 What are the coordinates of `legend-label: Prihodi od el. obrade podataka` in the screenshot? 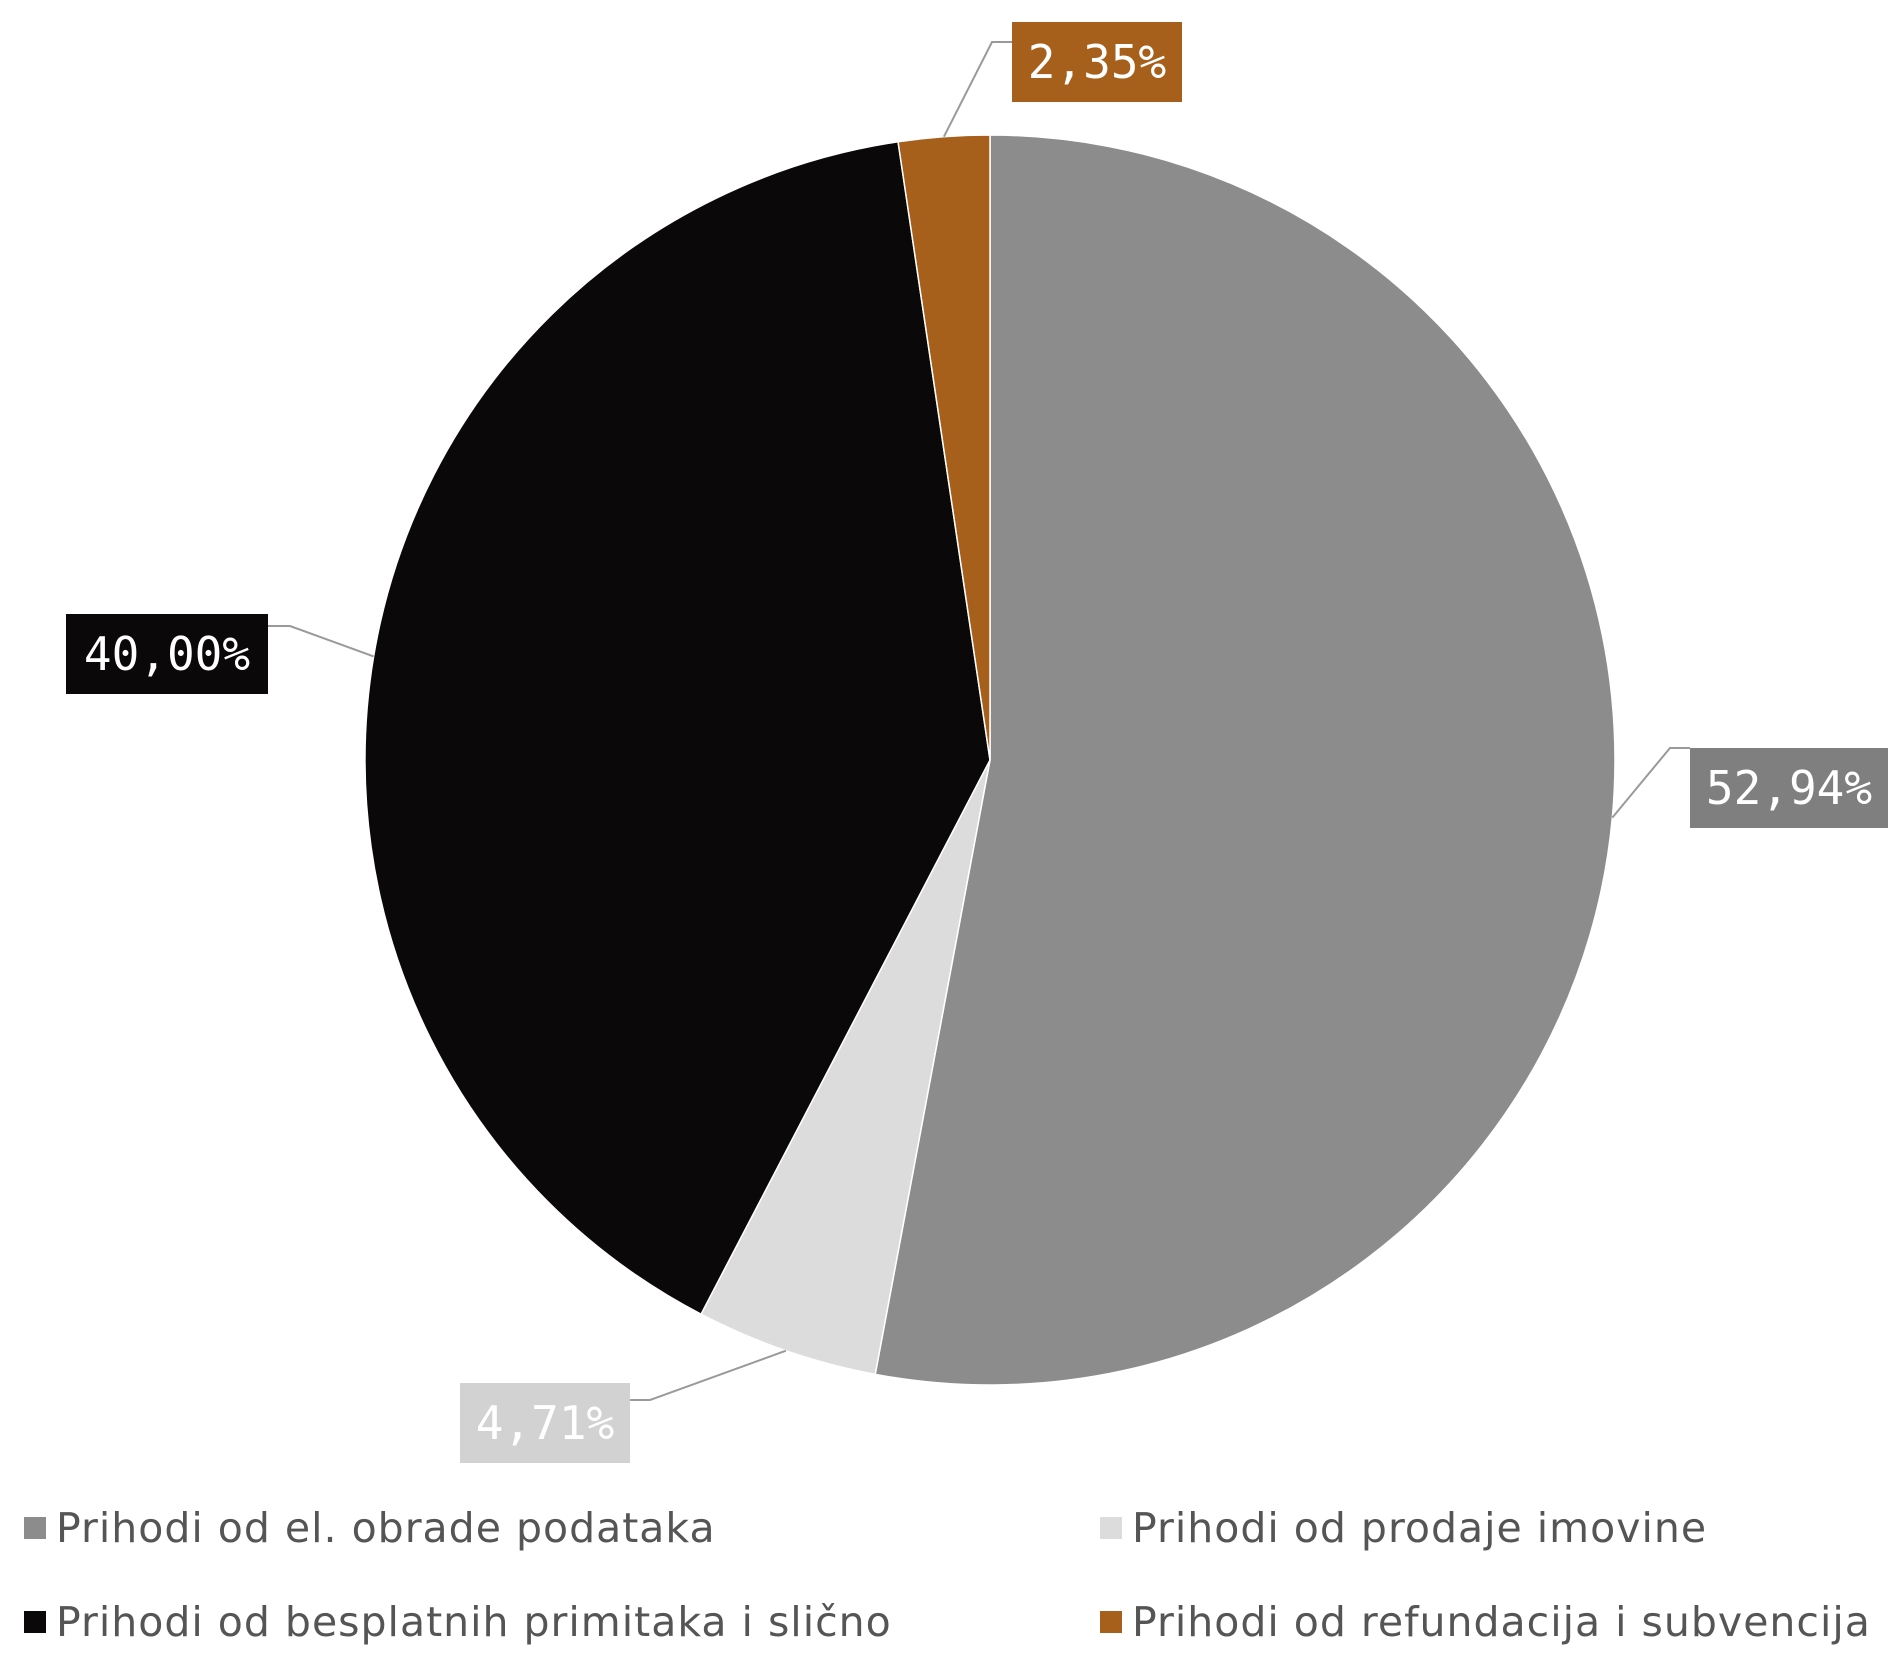 It's located at (386, 1528).